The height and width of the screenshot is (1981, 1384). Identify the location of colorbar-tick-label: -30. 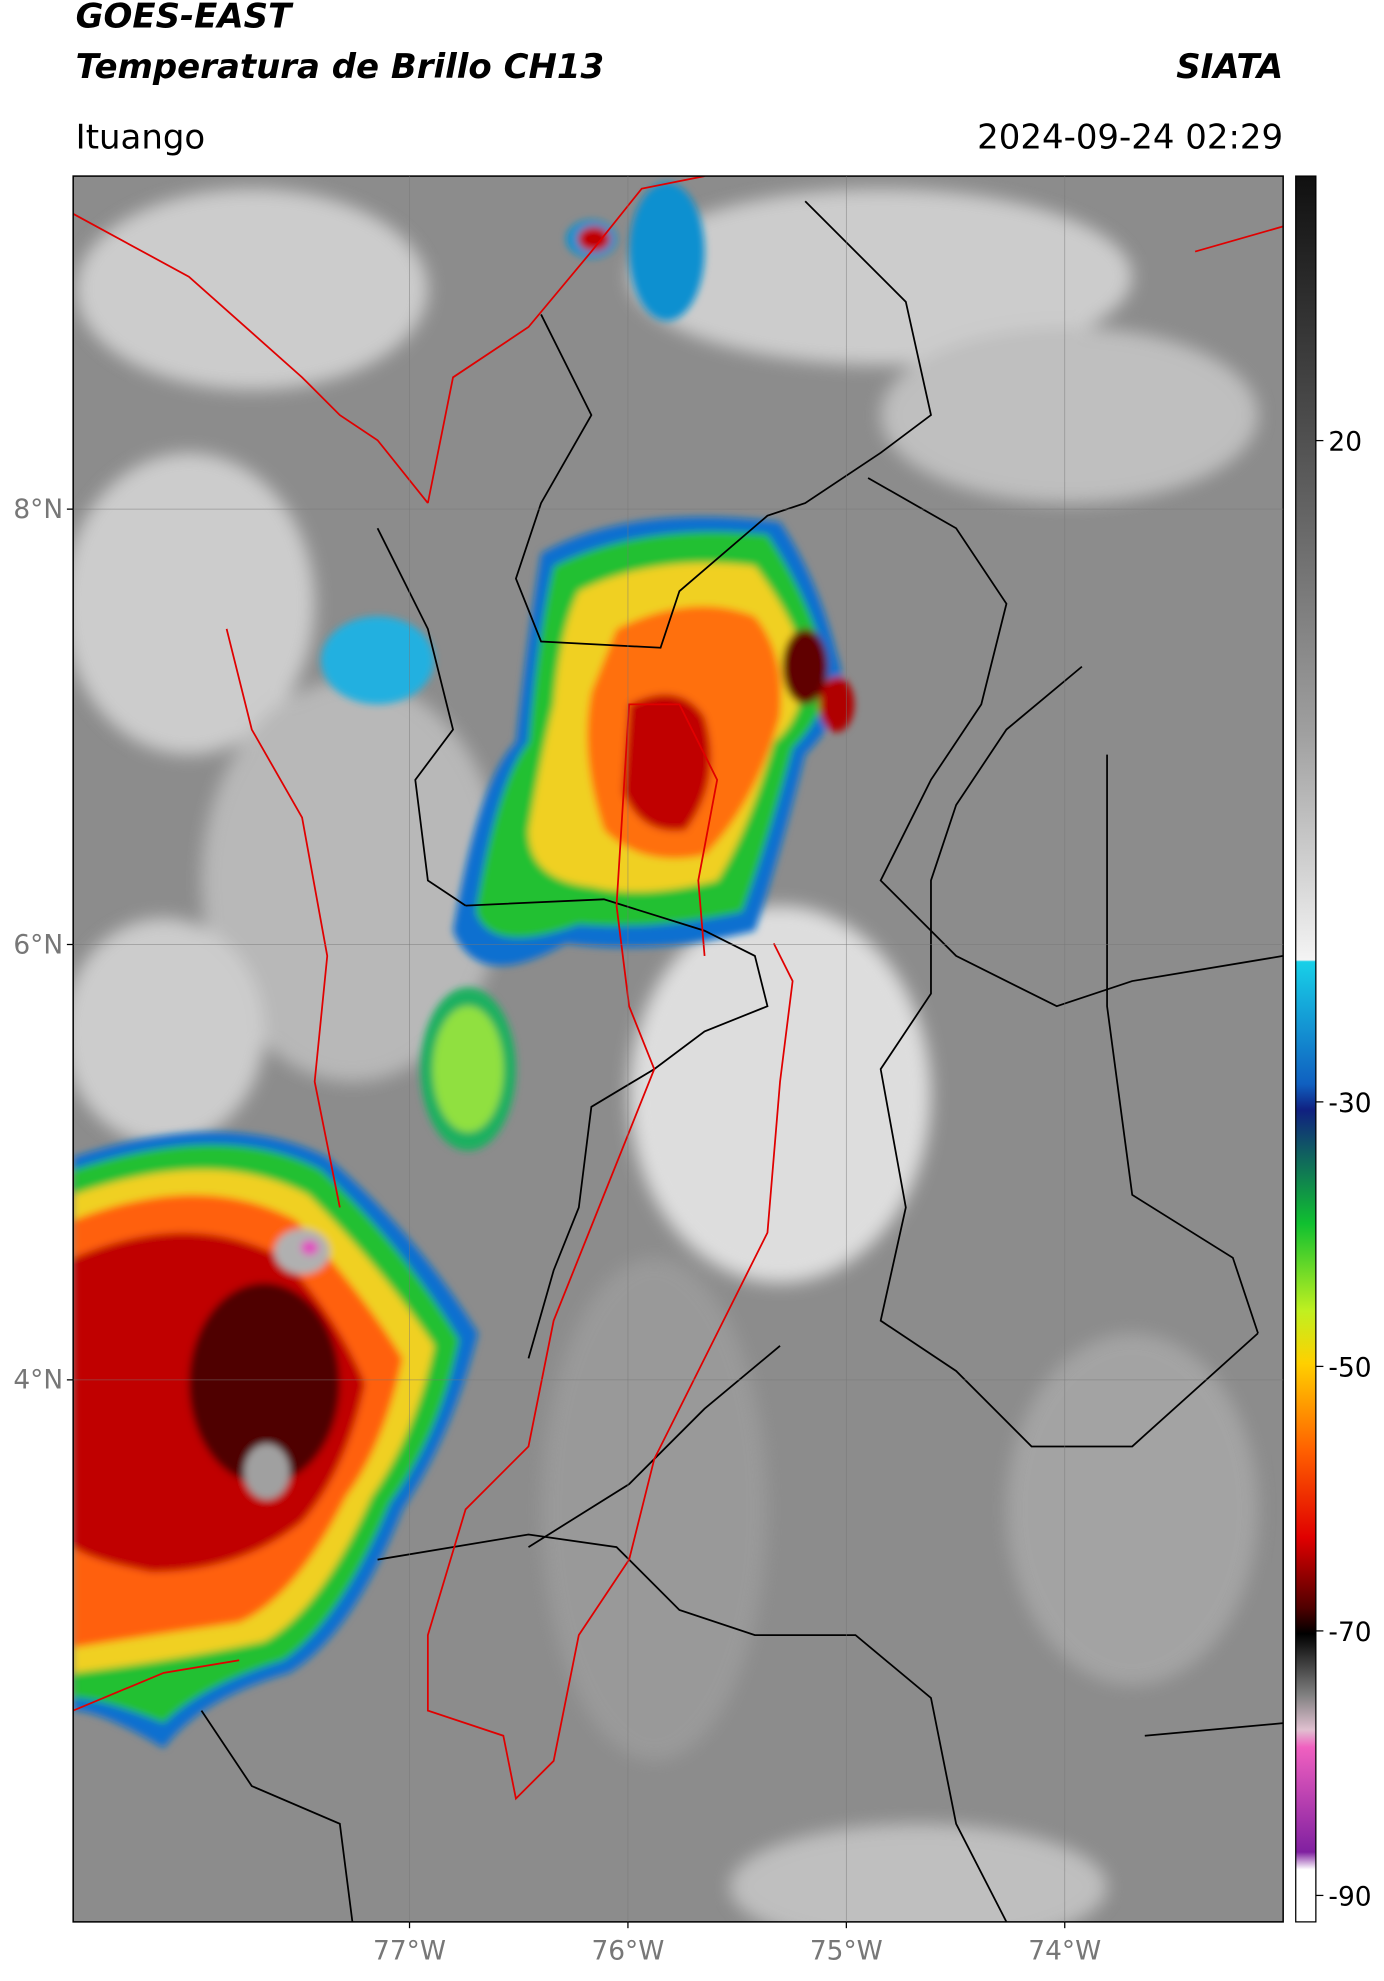
(1349, 1103).